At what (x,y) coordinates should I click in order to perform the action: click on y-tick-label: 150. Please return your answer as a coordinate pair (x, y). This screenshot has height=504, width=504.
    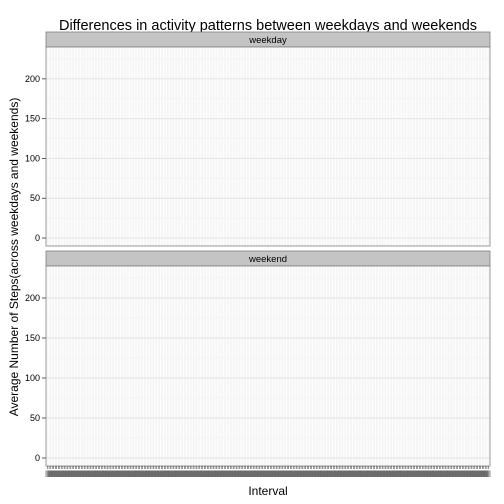
    Looking at the image, I should click on (32, 119).